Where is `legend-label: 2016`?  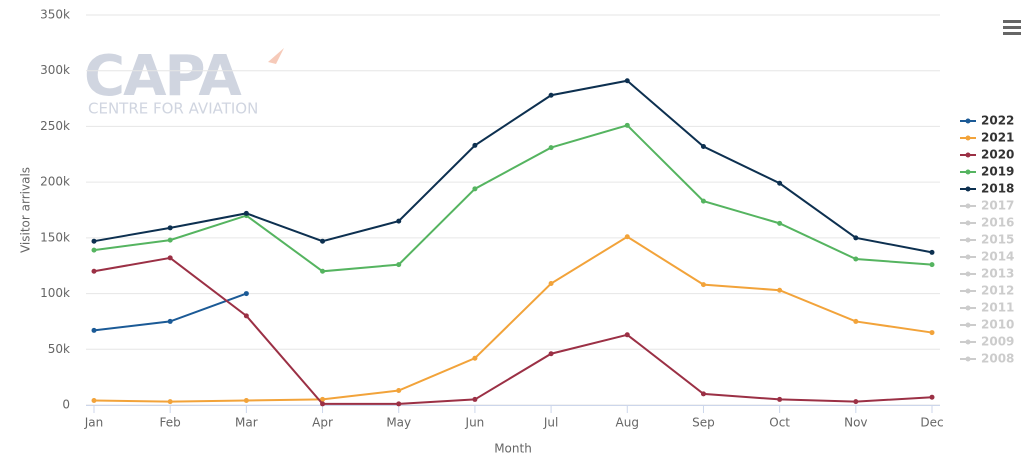
legend-label: 2016 is located at coordinates (997, 223).